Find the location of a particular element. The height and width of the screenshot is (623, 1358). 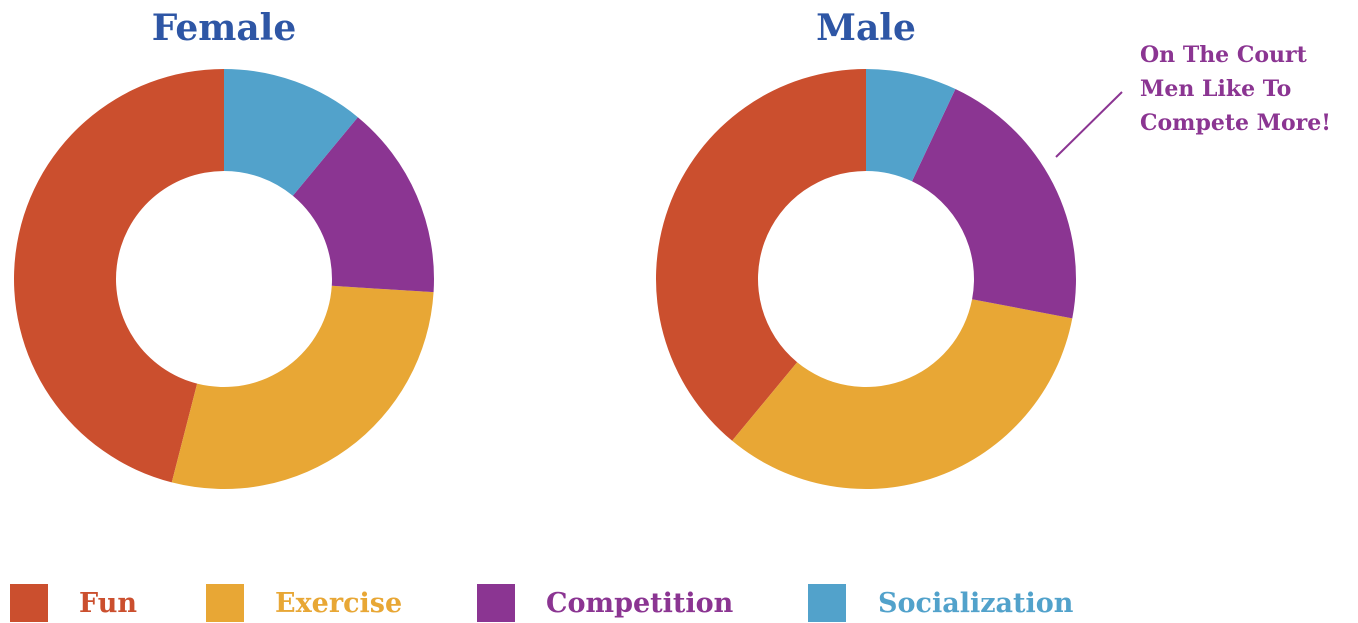

legend-label: Fun is located at coordinates (108, 603).